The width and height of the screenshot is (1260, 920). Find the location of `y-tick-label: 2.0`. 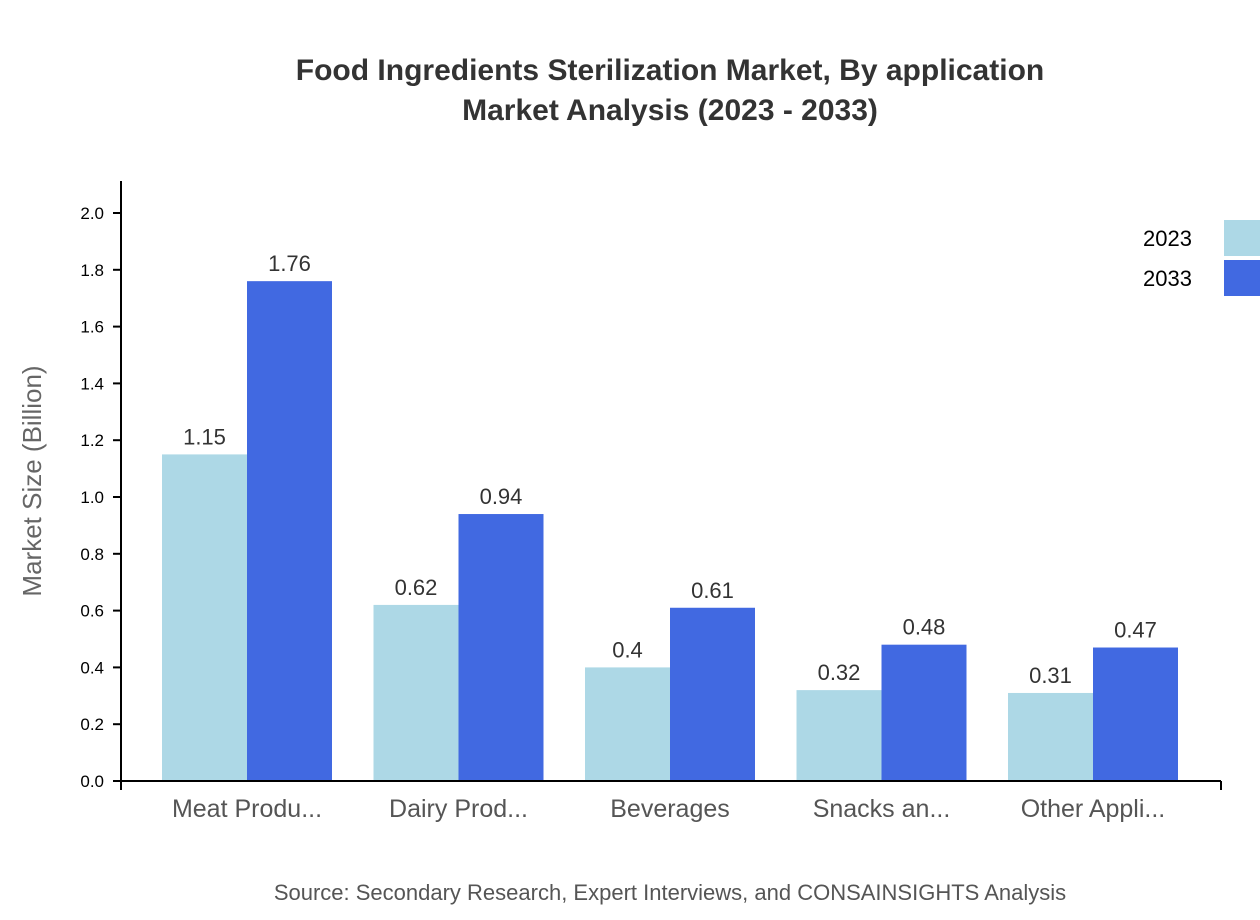

y-tick-label: 2.0 is located at coordinates (92, 213).